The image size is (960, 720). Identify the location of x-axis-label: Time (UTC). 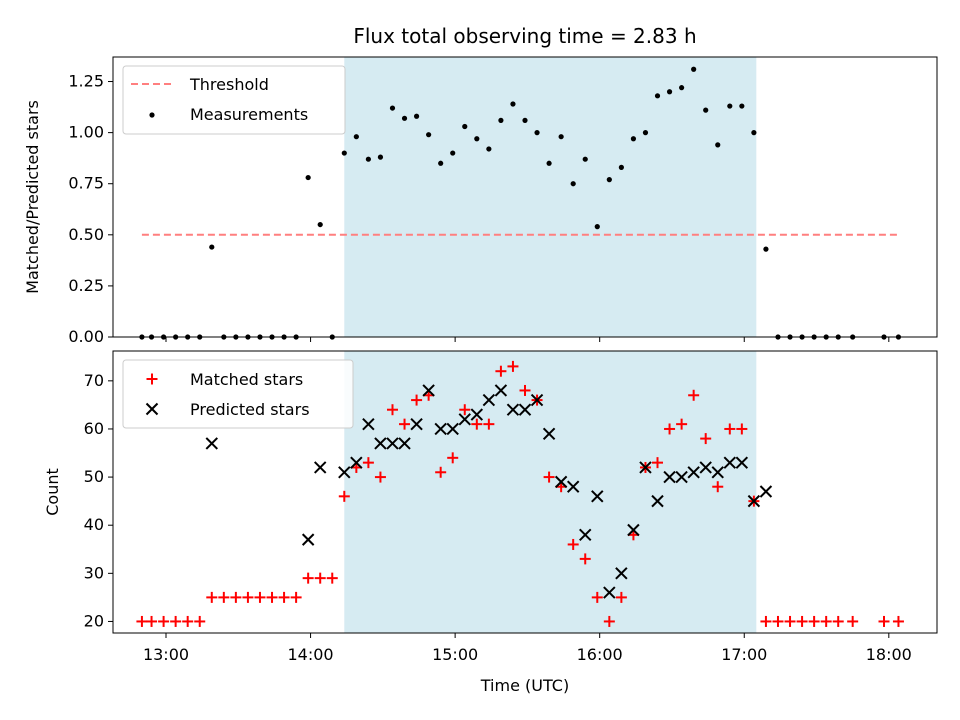
(524, 685).